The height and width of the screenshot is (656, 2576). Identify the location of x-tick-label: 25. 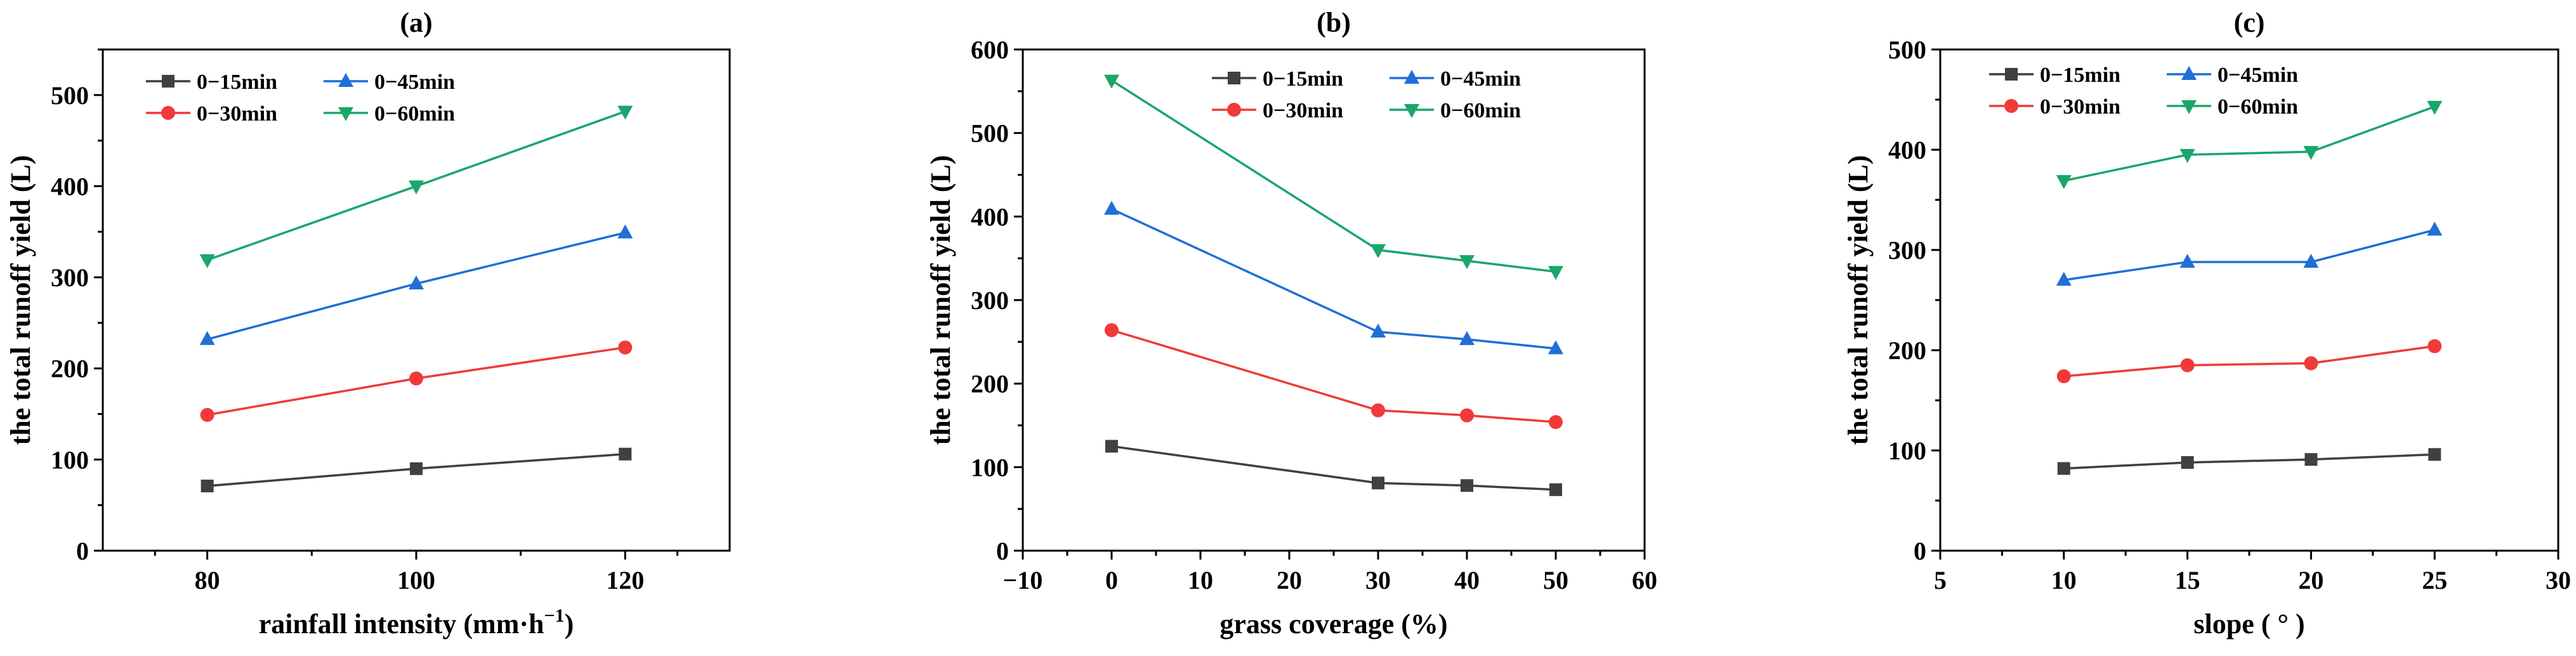
(2434, 580).